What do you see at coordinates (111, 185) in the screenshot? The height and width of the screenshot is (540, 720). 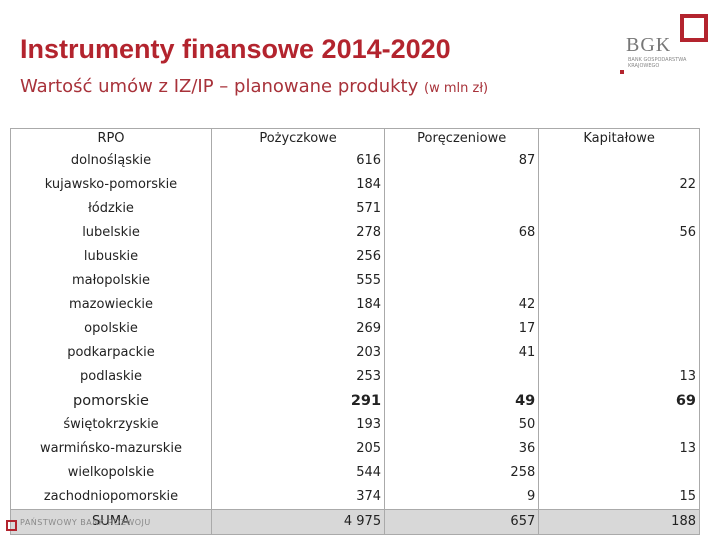 I see `region-cell: kujawsko-pomorskie` at bounding box center [111, 185].